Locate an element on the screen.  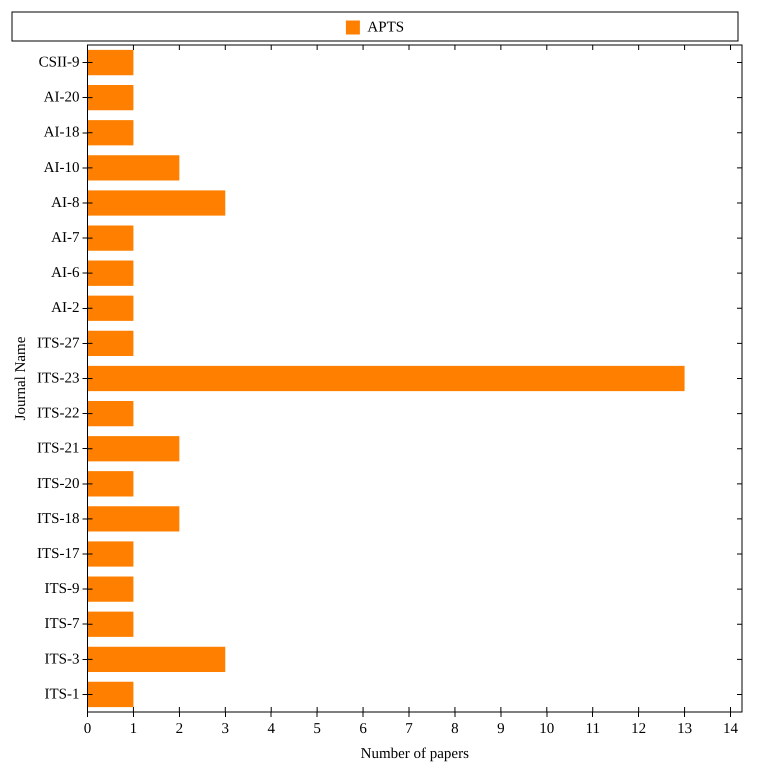
x-tick-label: 7 is located at coordinates (409, 728).